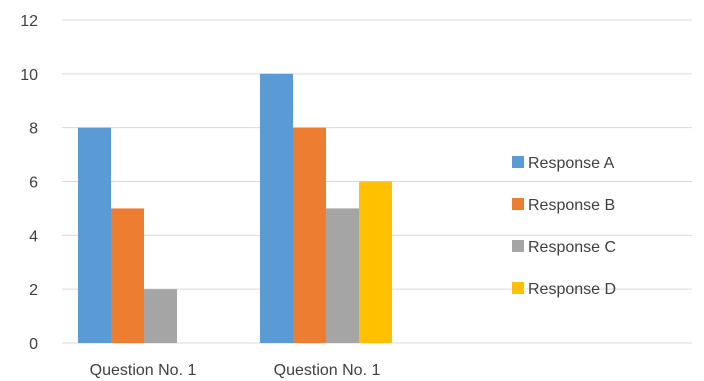 This screenshot has width=704, height=381. I want to click on bar-response-d, so click(375, 262).